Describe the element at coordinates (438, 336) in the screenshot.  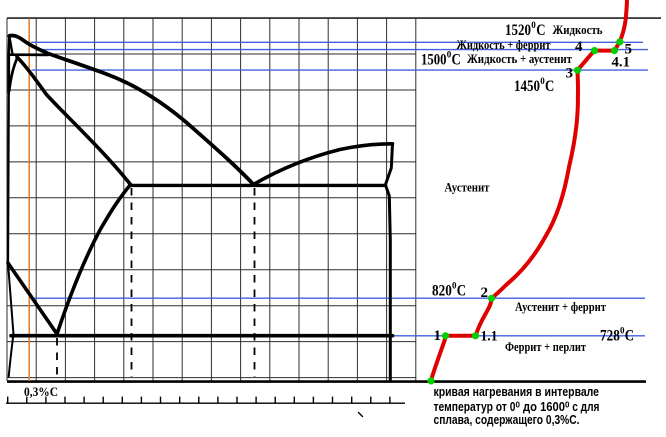
I see `svg-text: 1` at that location.